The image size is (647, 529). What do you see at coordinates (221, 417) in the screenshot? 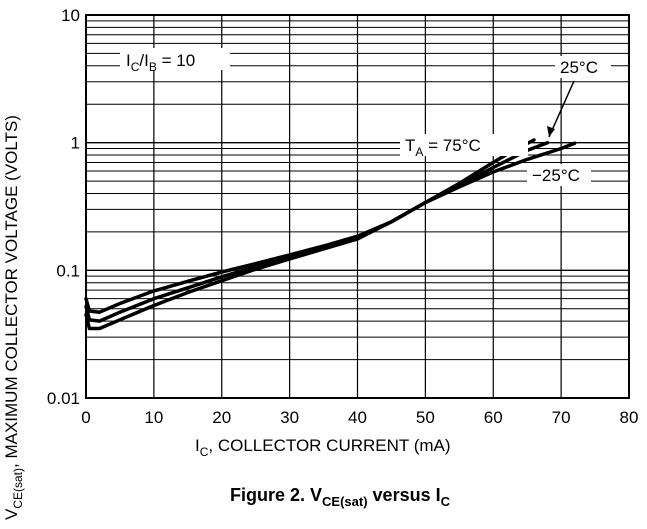
I see `x-tick-label: 20` at bounding box center [221, 417].